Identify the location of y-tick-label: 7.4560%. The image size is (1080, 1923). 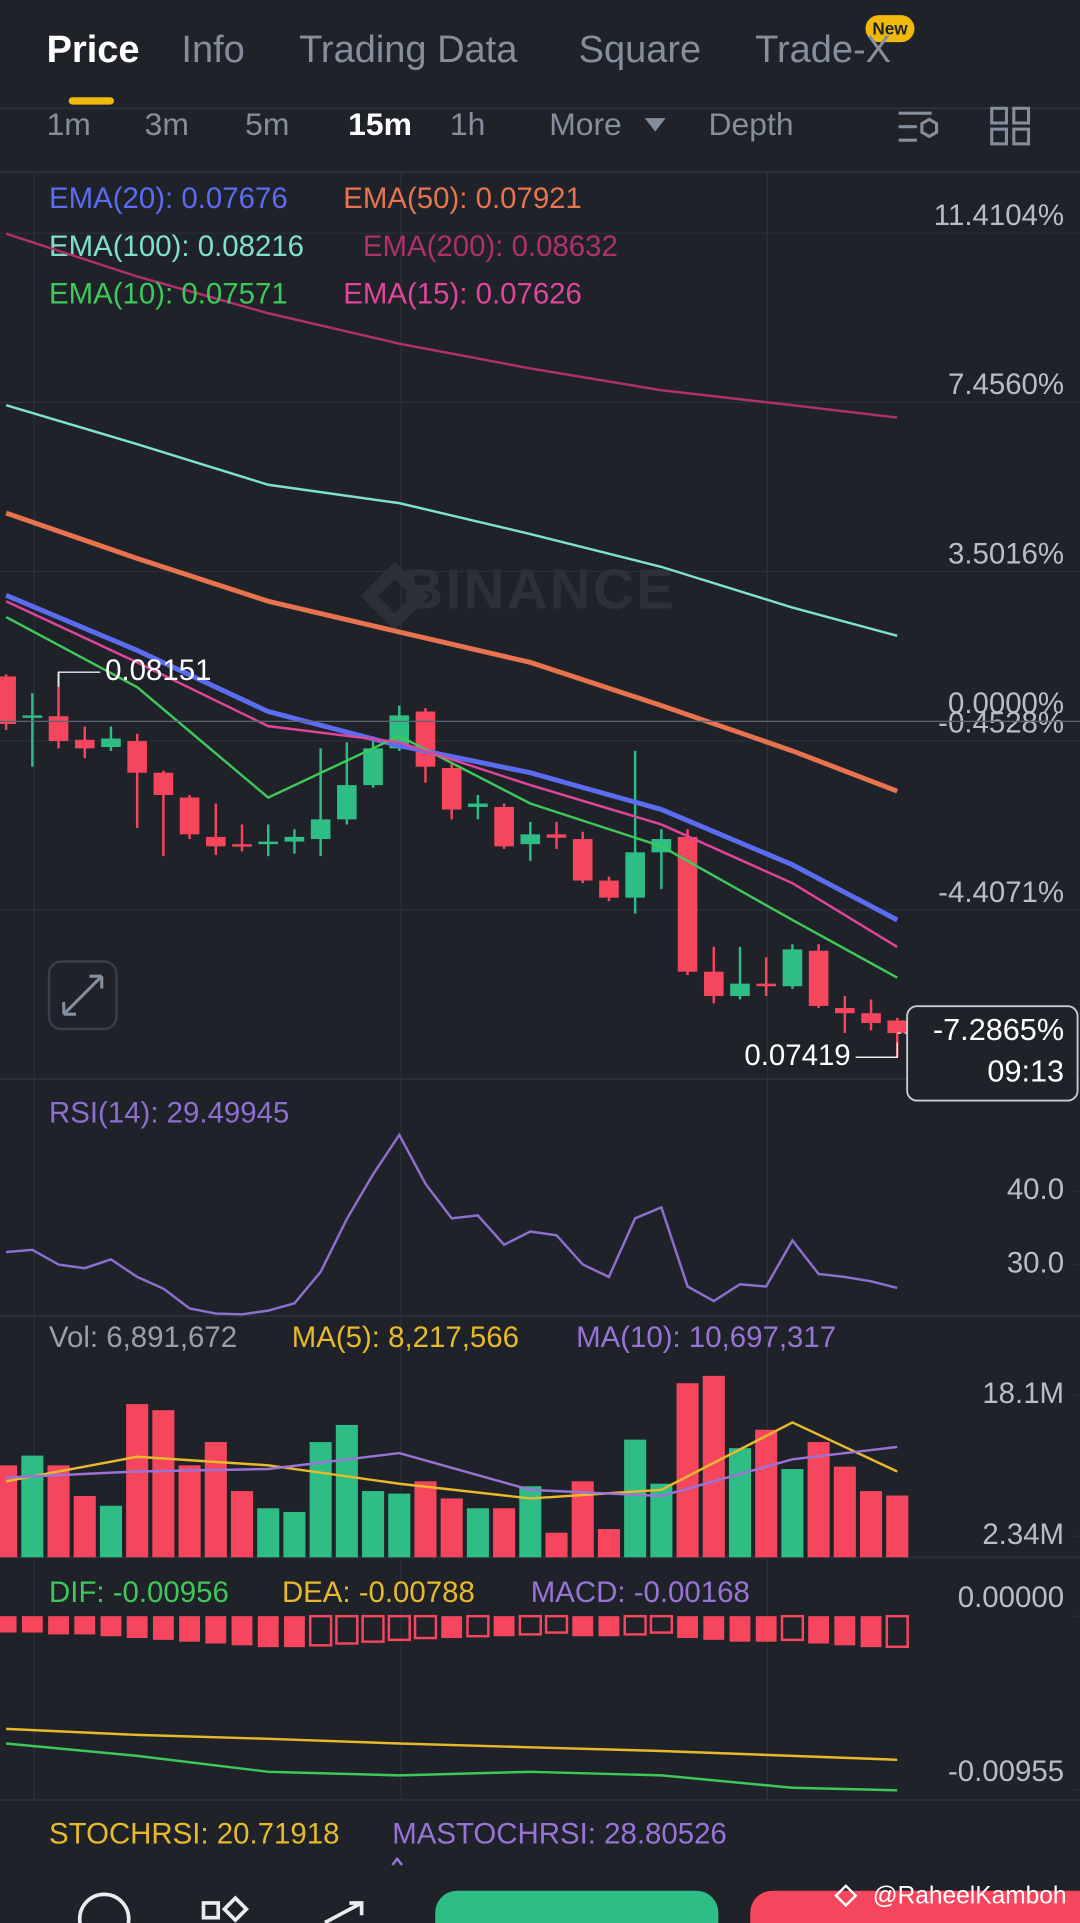
(1006, 384).